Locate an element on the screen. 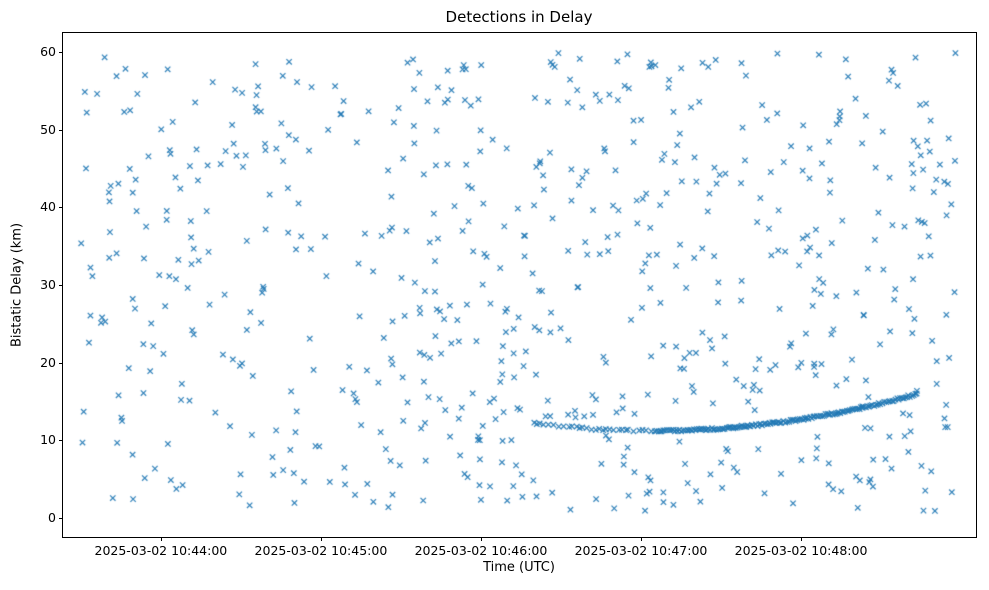  x-tick-label: 2025-03-02 10:45:00 is located at coordinates (321, 550).